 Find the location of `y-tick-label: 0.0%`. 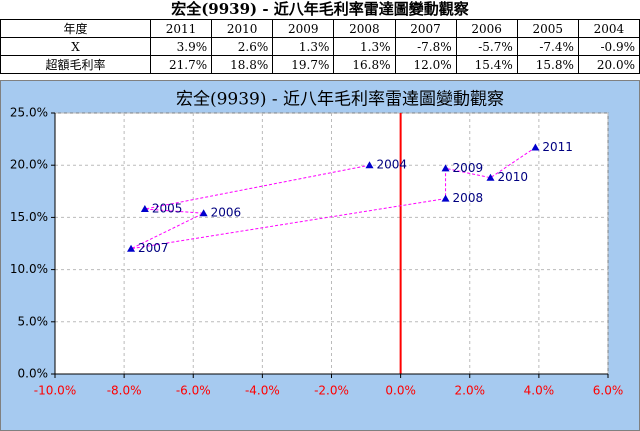

y-tick-label: 0.0% is located at coordinates (33, 374).